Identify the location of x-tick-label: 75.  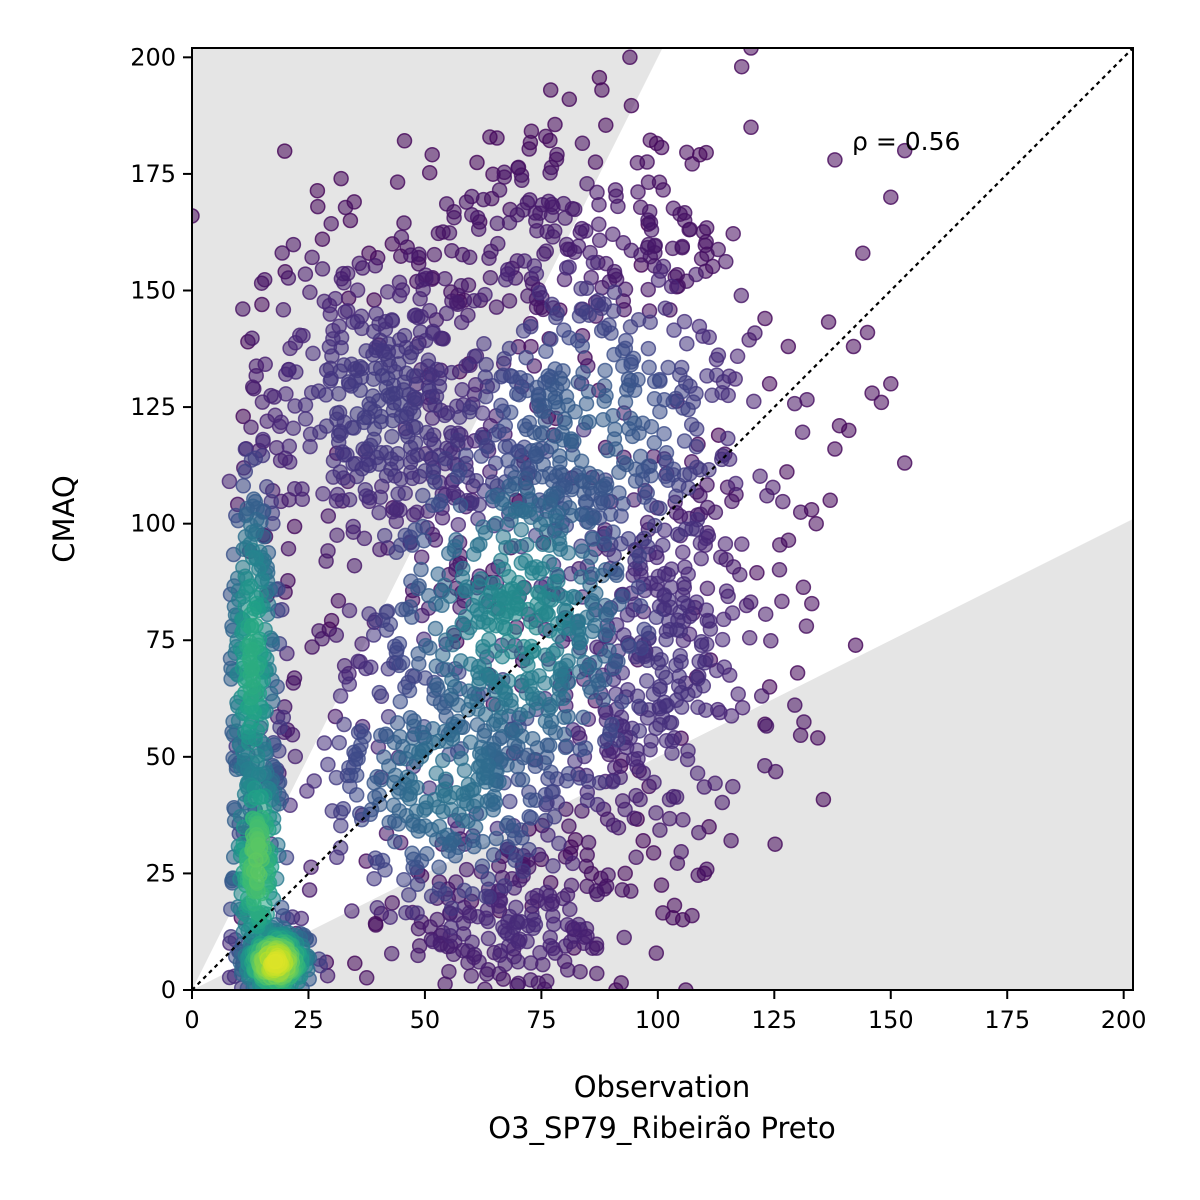
(541, 1020).